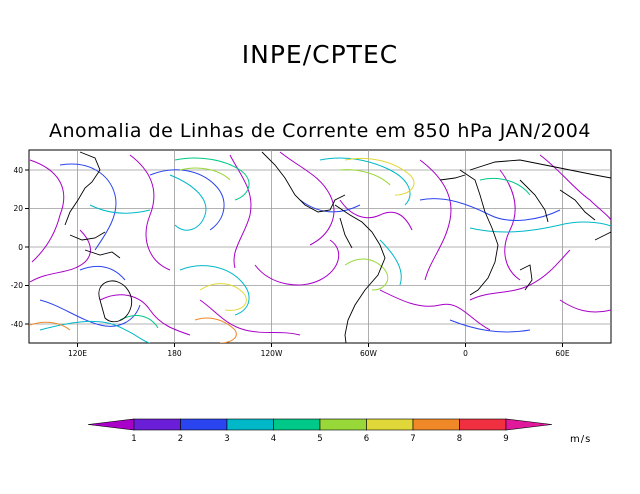 The image size is (640, 494). What do you see at coordinates (369, 353) in the screenshot?
I see `lon-label-60W: 60W` at bounding box center [369, 353].